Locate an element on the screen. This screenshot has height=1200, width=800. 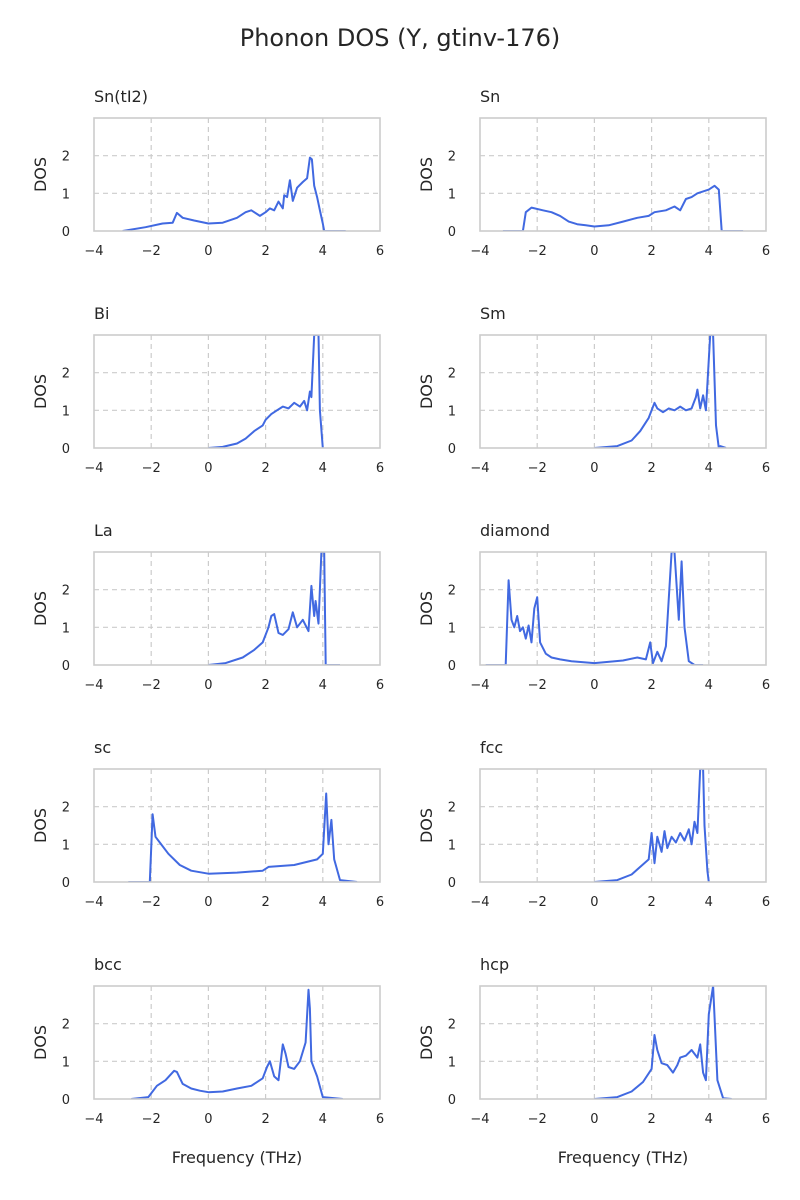
panel-title: Bi is located at coordinates (101, 313).